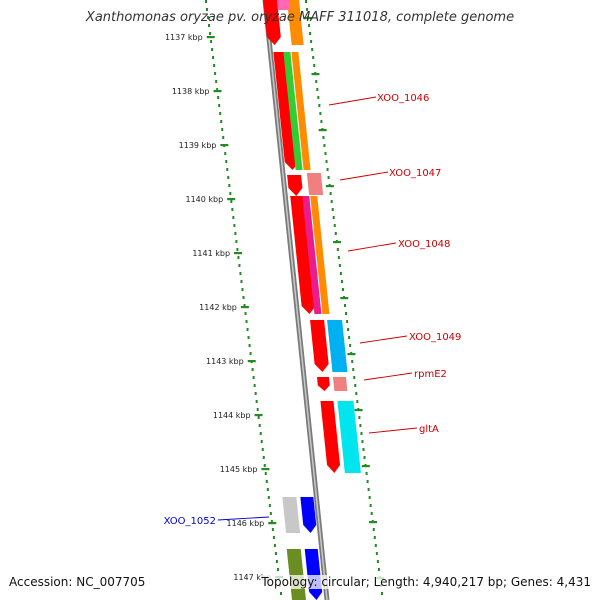 This screenshot has height=600, width=600. Describe the element at coordinates (430, 374) in the screenshot. I see `gene-label: rpmE2` at that location.